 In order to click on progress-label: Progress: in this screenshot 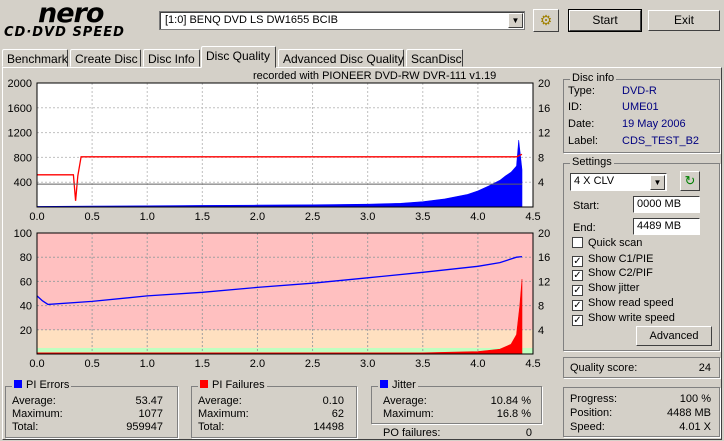, I will do `click(594, 399)`.